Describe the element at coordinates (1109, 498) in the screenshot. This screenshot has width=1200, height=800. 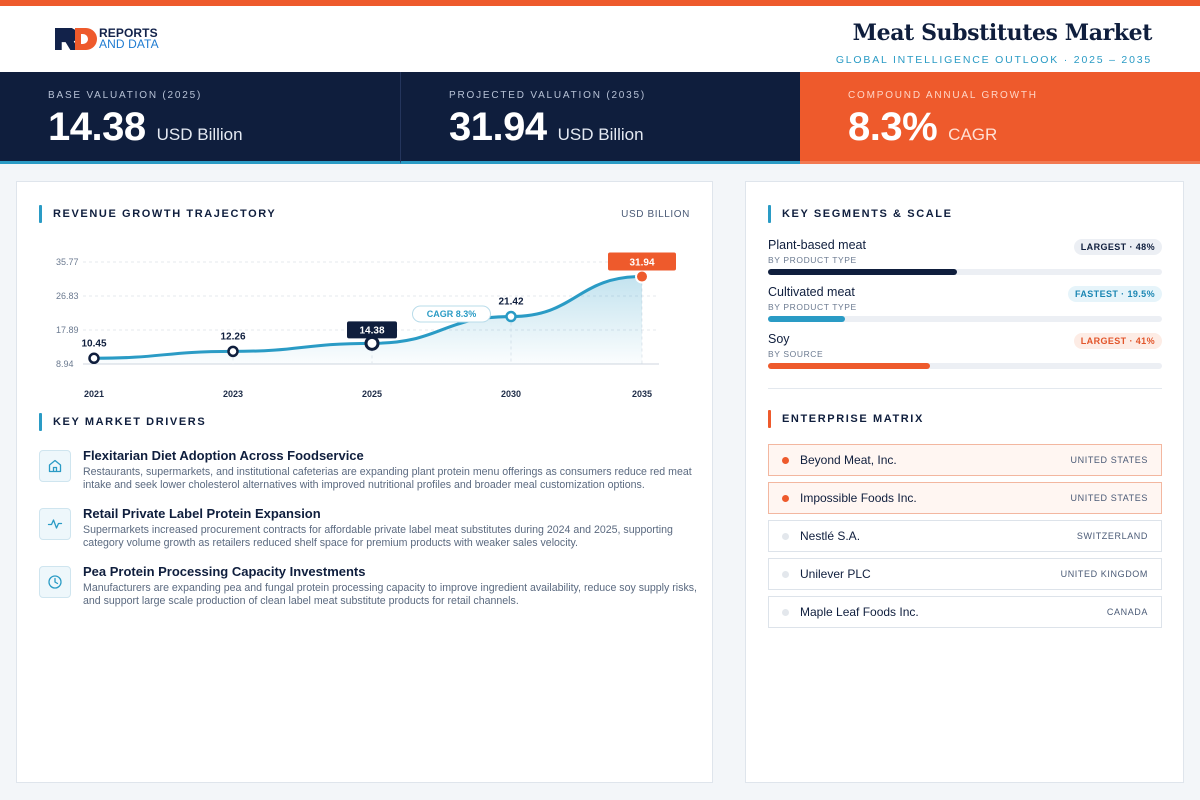
I see `company-country: UNITED STATES` at that location.